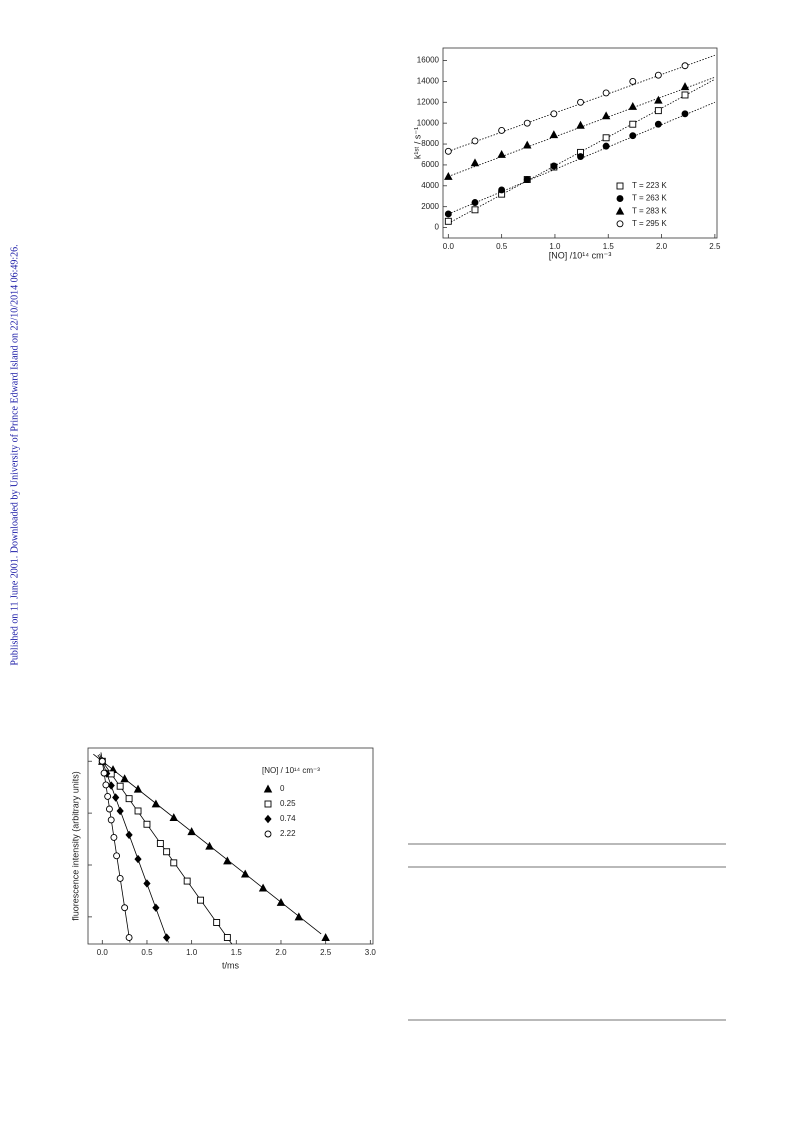 The width and height of the screenshot is (793, 1121). I want to click on legend-label: T = 283 K, so click(649, 210).